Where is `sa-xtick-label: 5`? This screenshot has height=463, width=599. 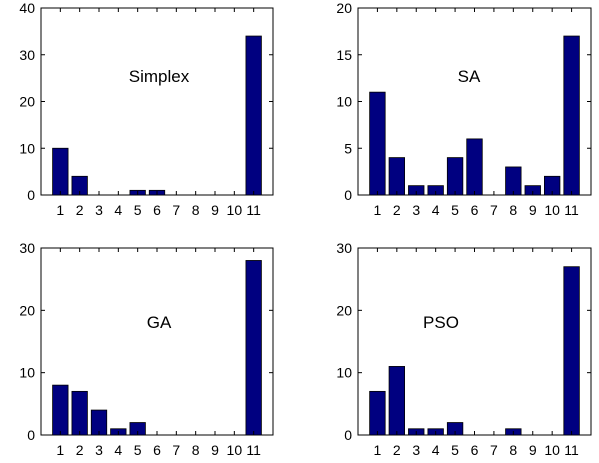
sa-xtick-label: 5 is located at coordinates (455, 210).